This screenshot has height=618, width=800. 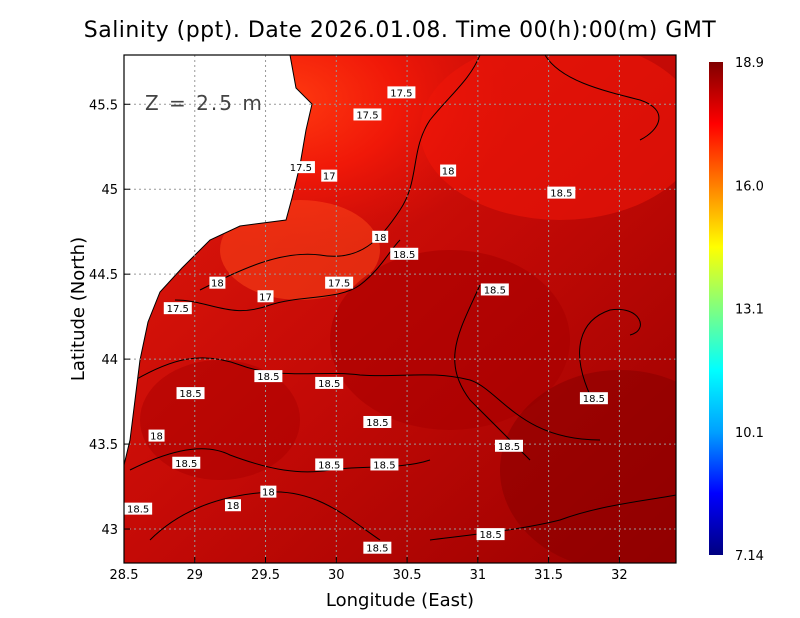 I want to click on y-tick-label: 45, so click(x=109, y=190).